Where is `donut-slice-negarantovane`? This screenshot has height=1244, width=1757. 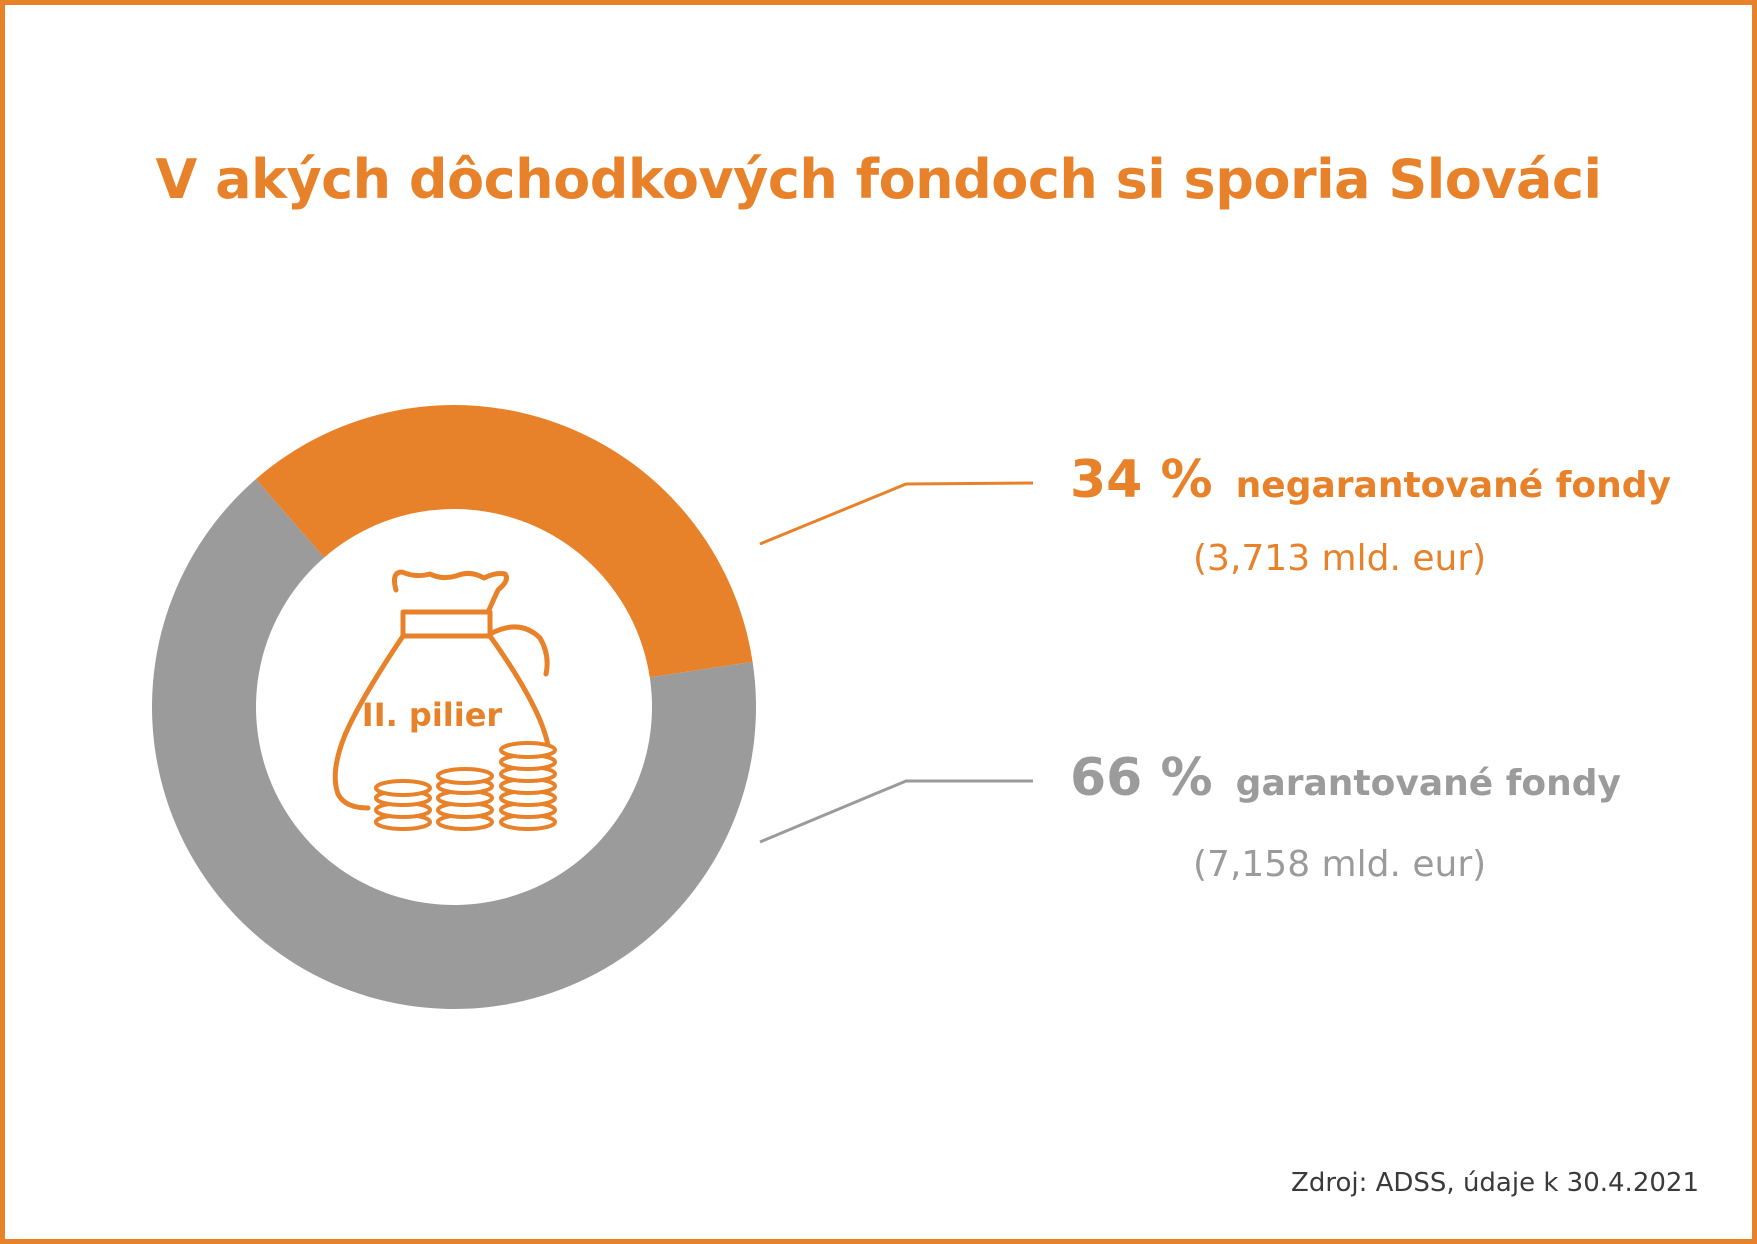 donut-slice-negarantovane is located at coordinates (504, 541).